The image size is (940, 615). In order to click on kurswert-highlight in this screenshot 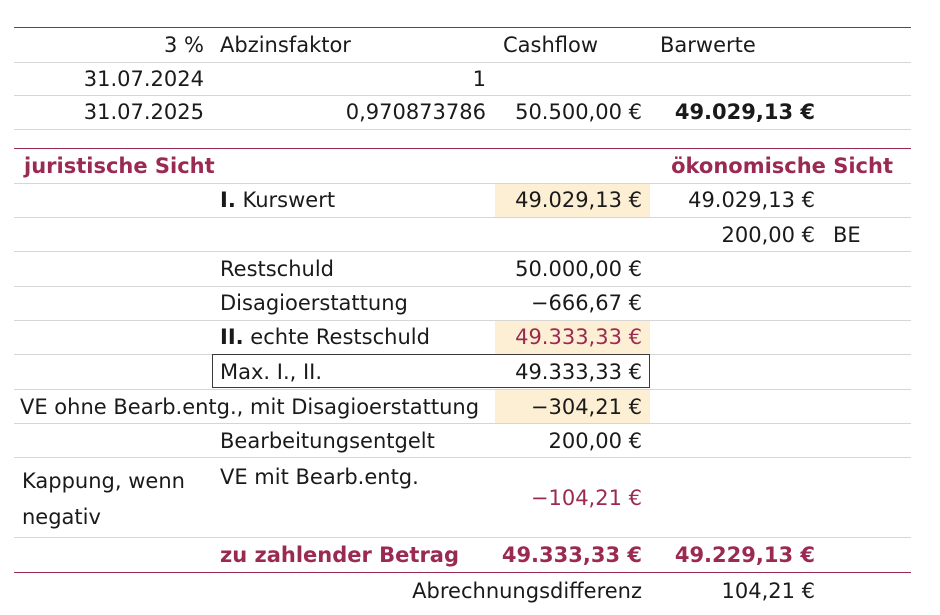, I will do `click(572, 200)`.